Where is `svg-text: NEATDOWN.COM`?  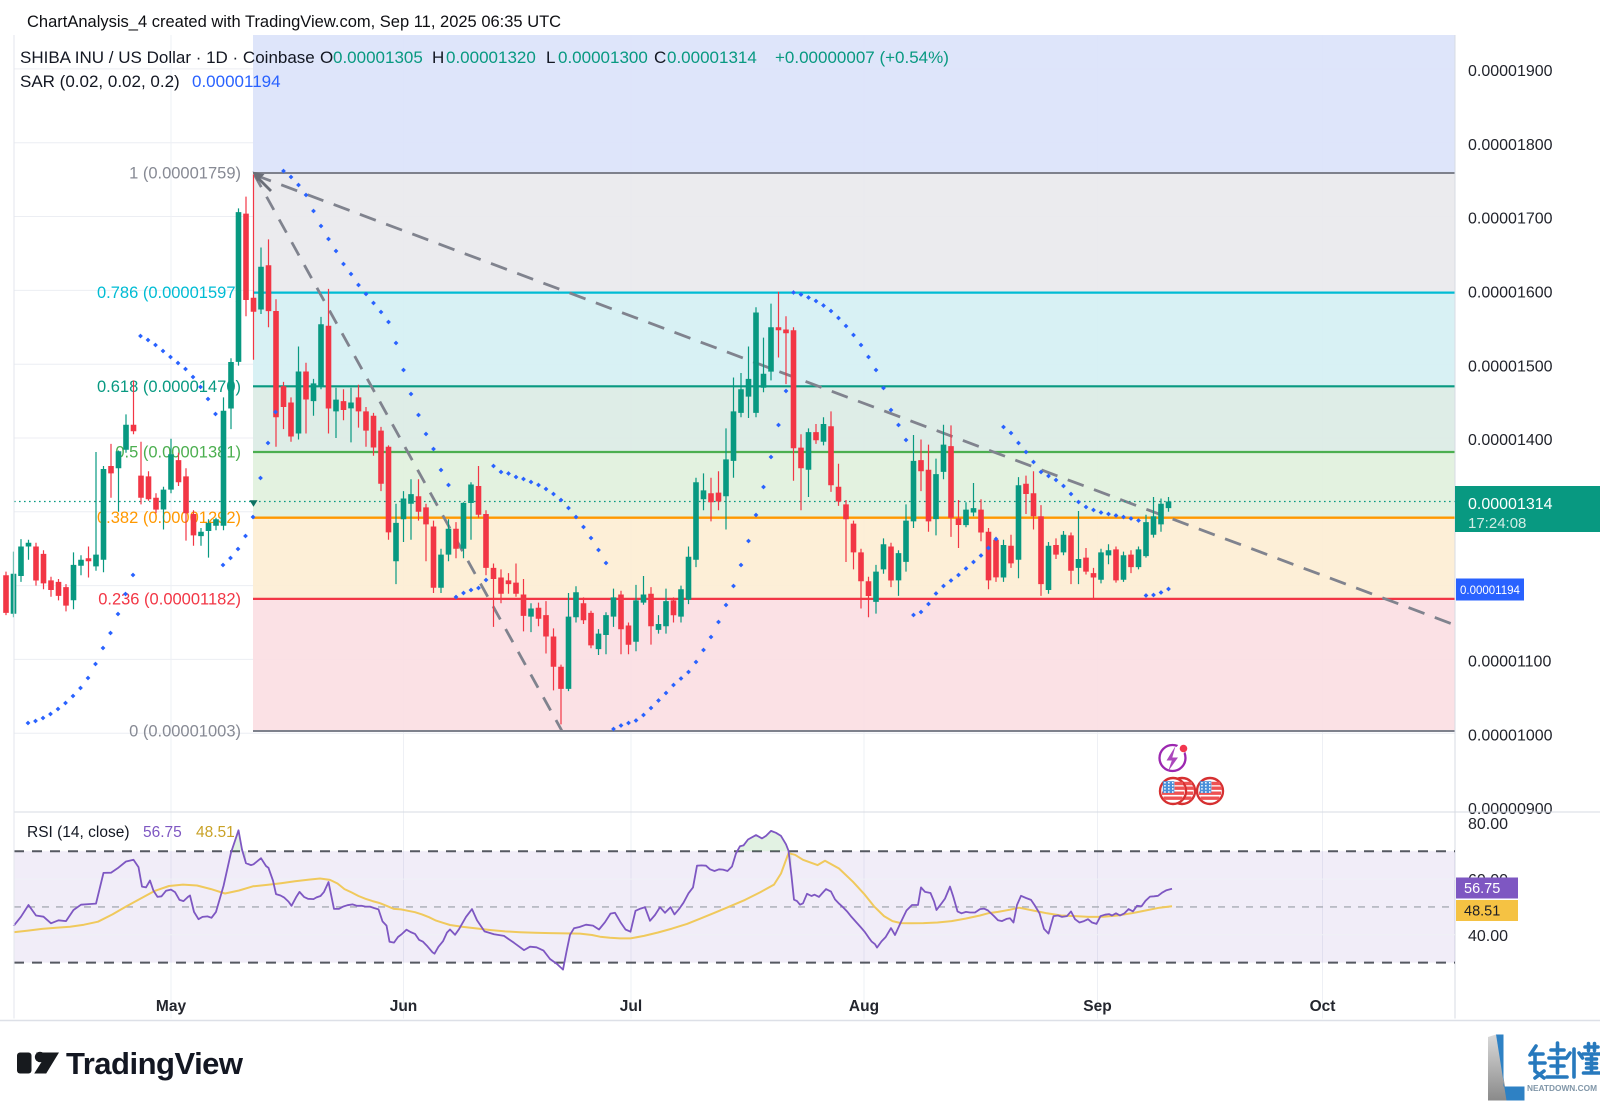
svg-text: NEATDOWN.COM is located at coordinates (1562, 1088).